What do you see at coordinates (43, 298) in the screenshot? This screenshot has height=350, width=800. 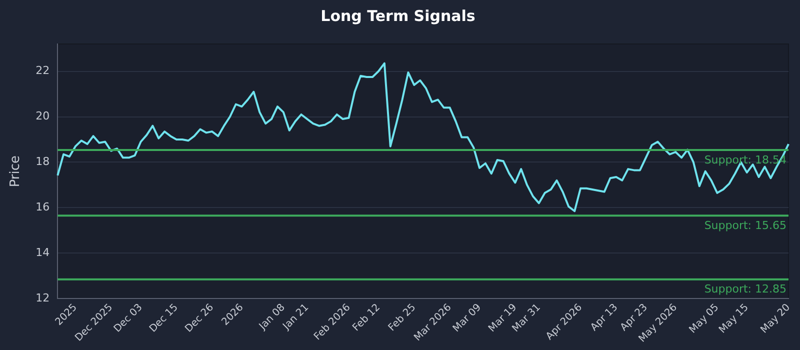 I see `y-tick-label: 12` at bounding box center [43, 298].